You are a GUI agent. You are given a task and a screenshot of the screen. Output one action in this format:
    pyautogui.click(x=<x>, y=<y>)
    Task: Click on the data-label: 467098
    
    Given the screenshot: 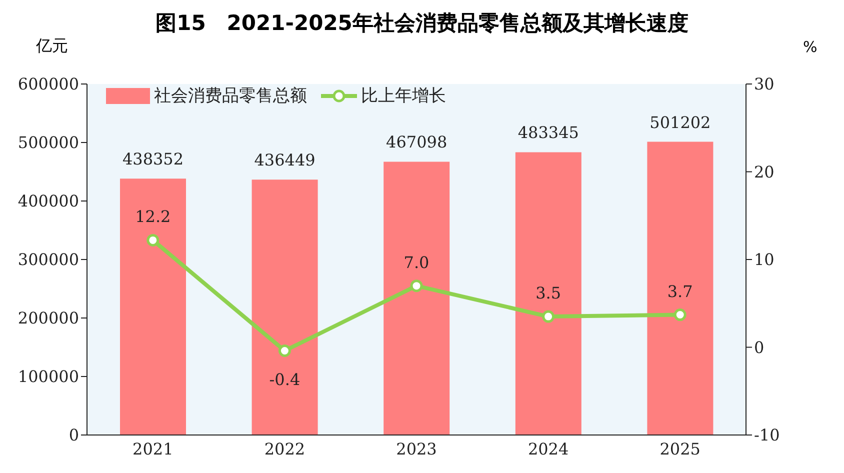 What is the action you would take?
    pyautogui.click(x=417, y=142)
    